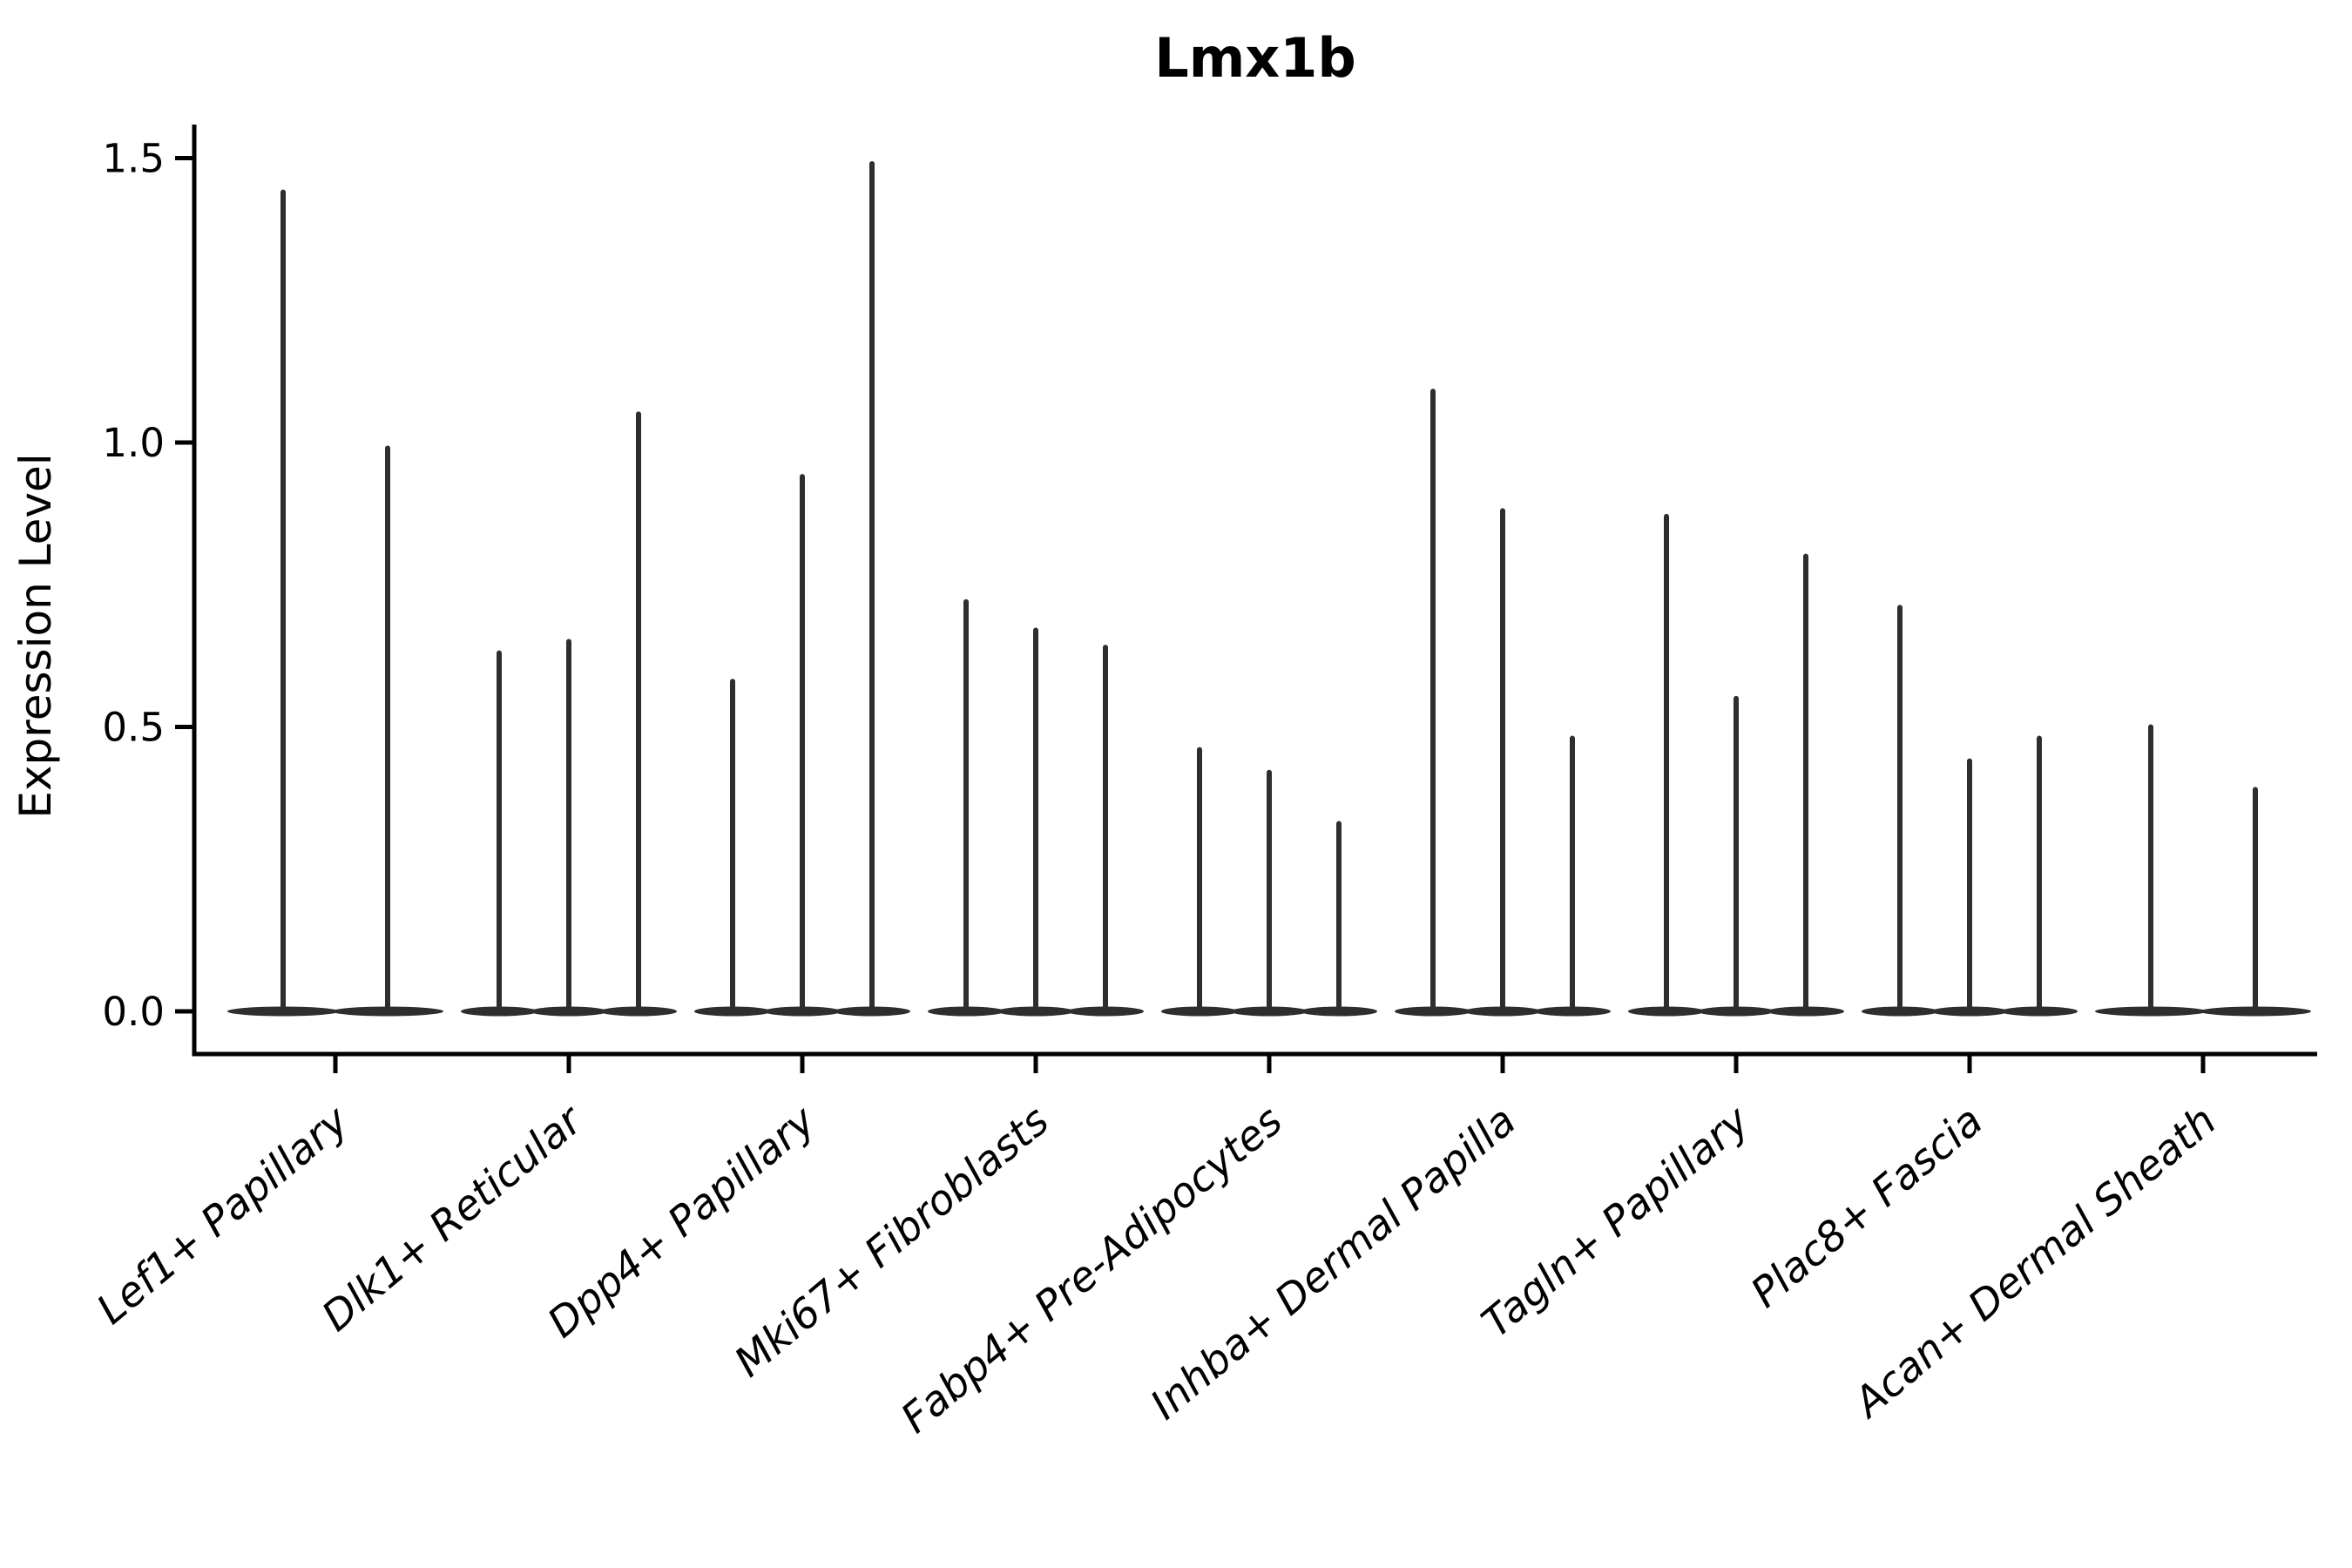  I want to click on y-tick-label: 1.0, so click(134, 443).